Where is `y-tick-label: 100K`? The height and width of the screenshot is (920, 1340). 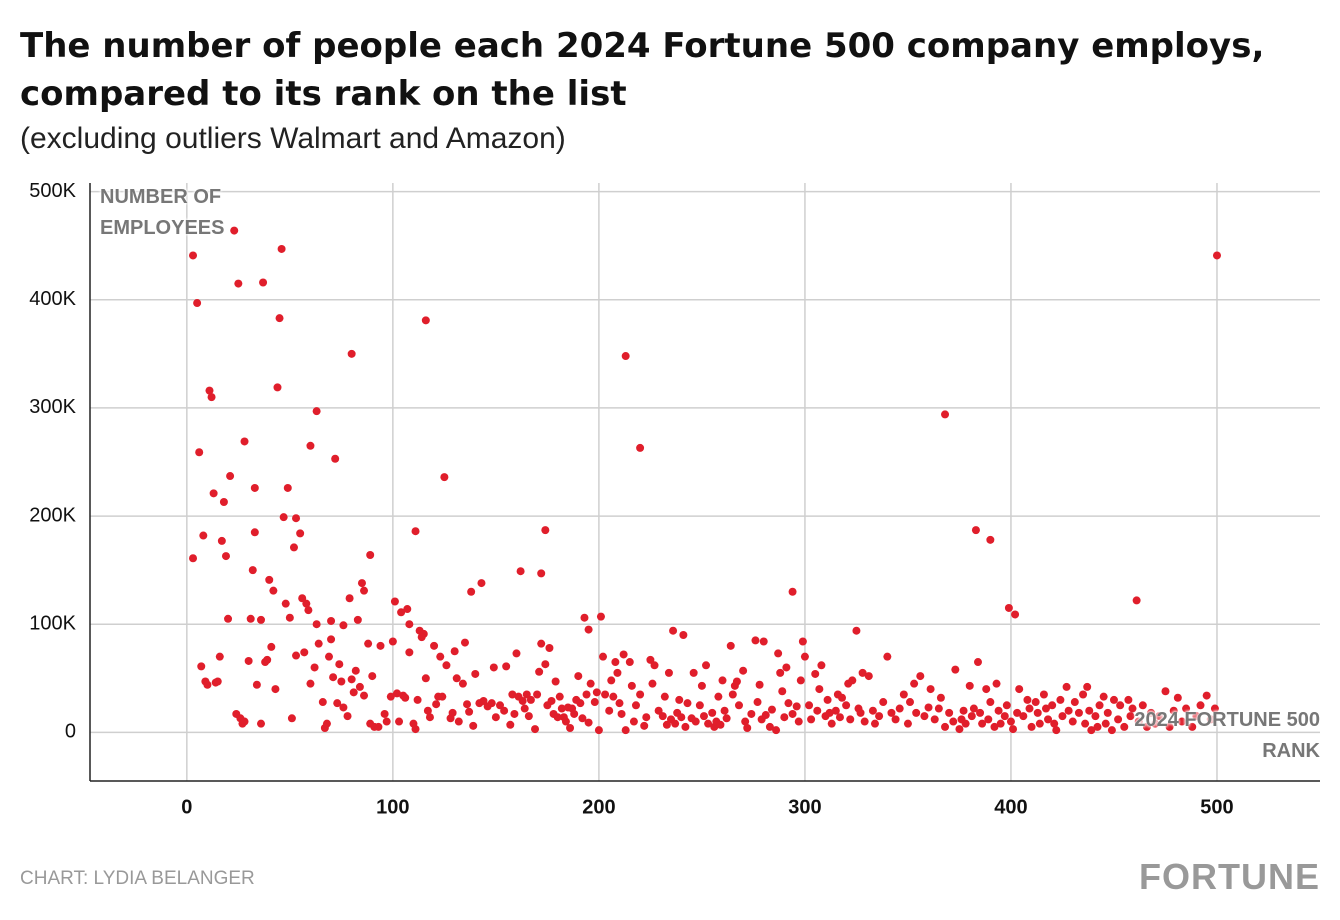
y-tick-label: 100K is located at coordinates (52, 623).